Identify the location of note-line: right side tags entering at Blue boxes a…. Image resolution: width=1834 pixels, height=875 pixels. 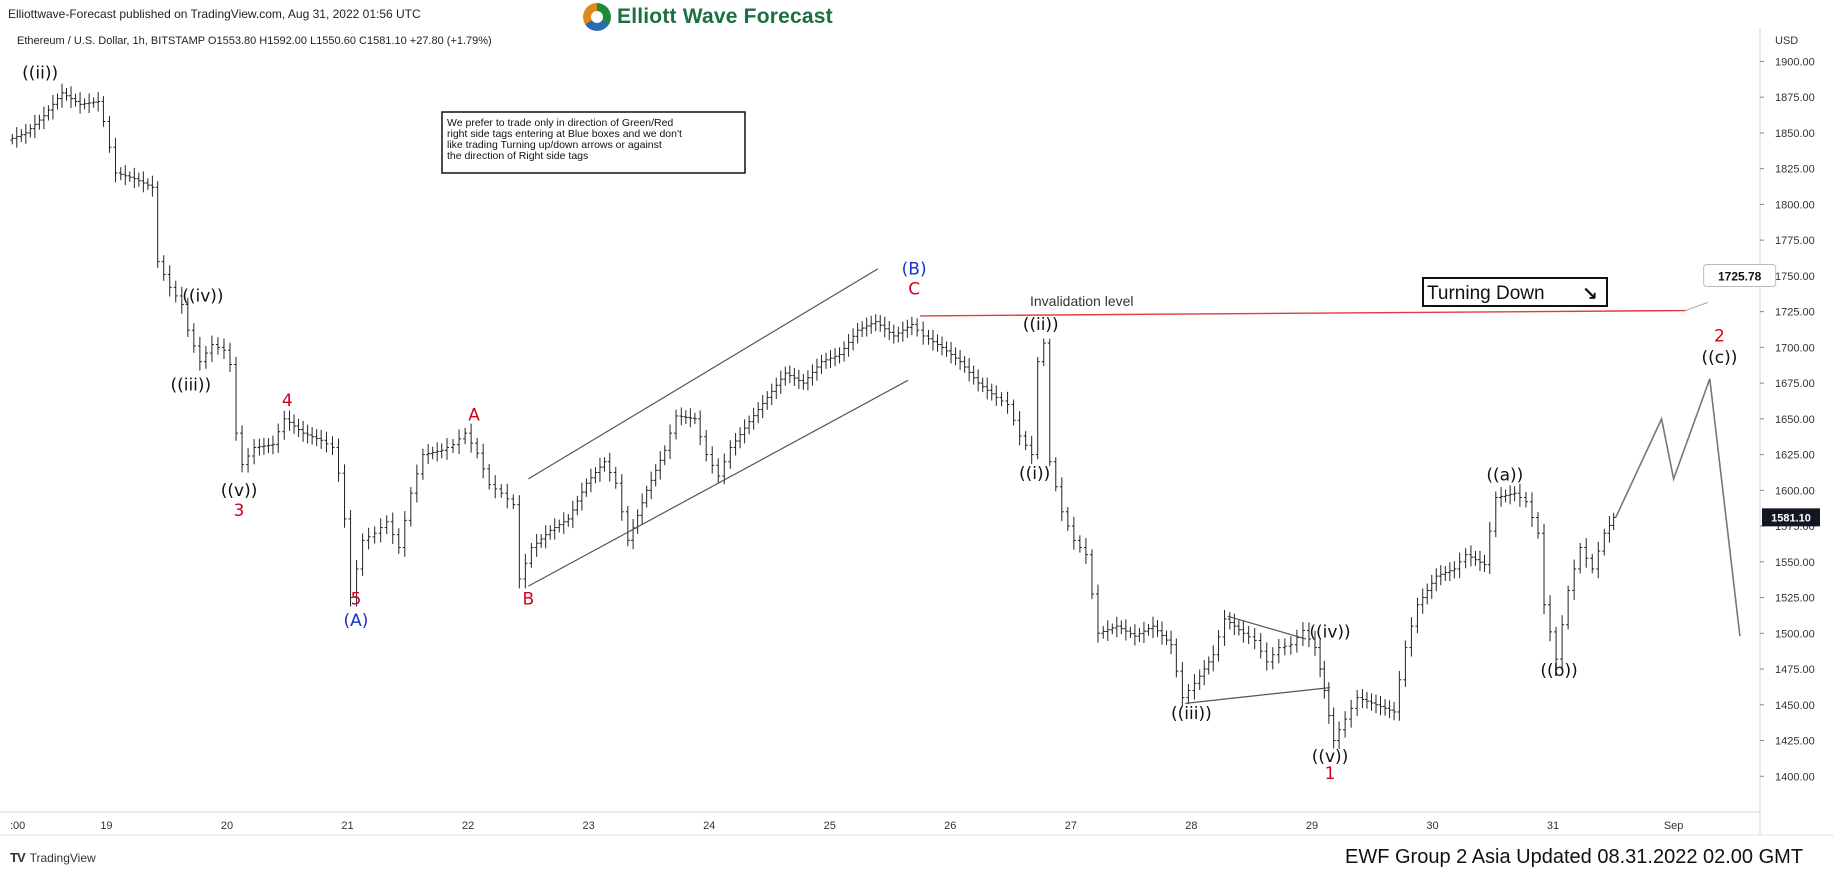
(564, 134).